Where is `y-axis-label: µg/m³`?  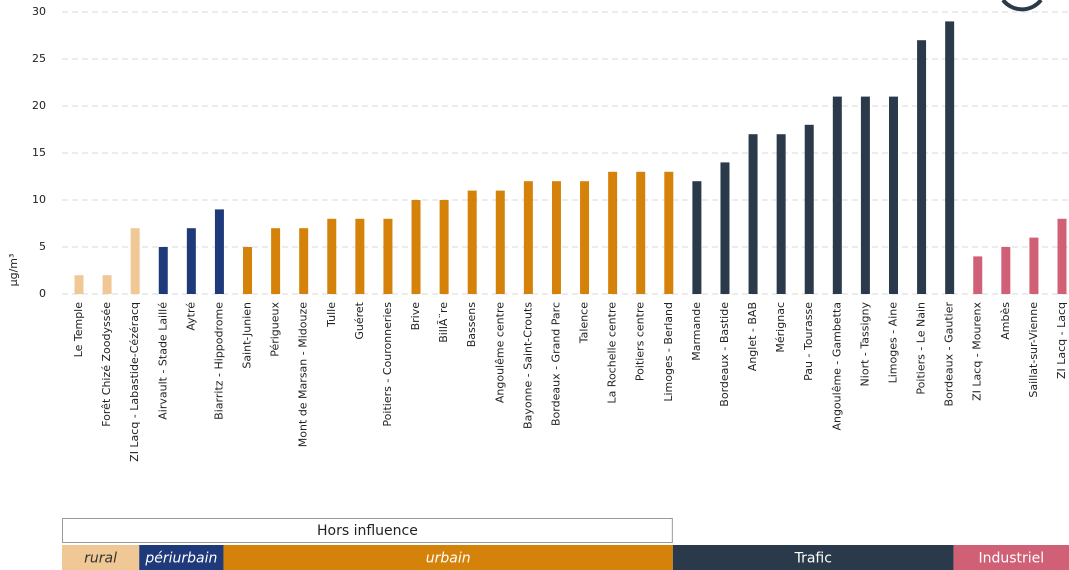 y-axis-label: µg/m³ is located at coordinates (13, 270).